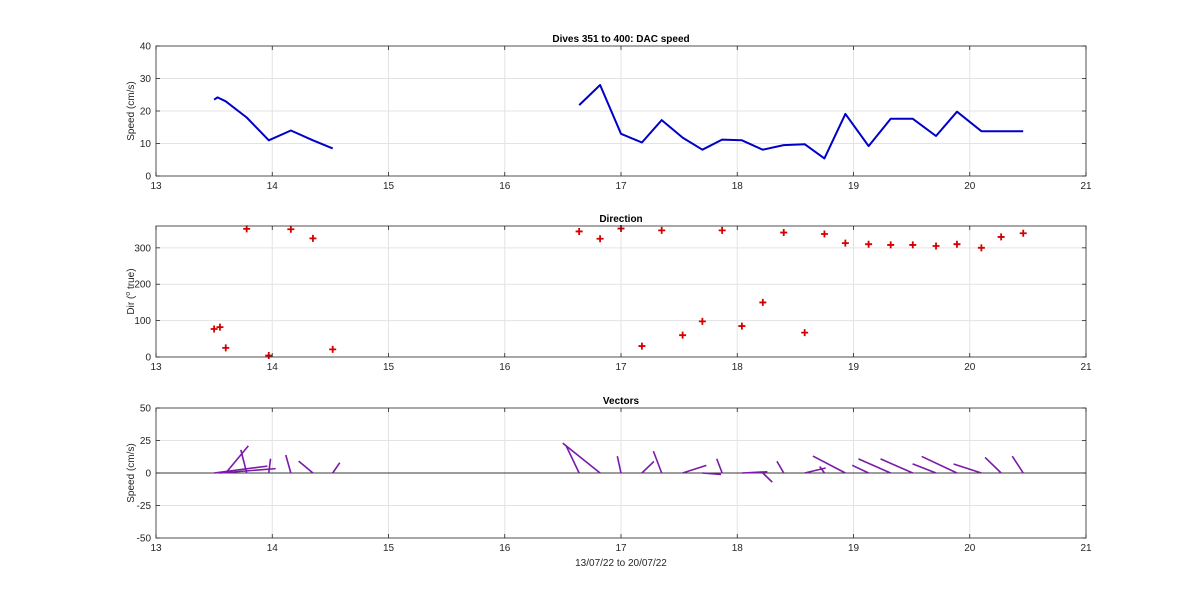  I want to click on y-tick-label: 40, so click(146, 47).